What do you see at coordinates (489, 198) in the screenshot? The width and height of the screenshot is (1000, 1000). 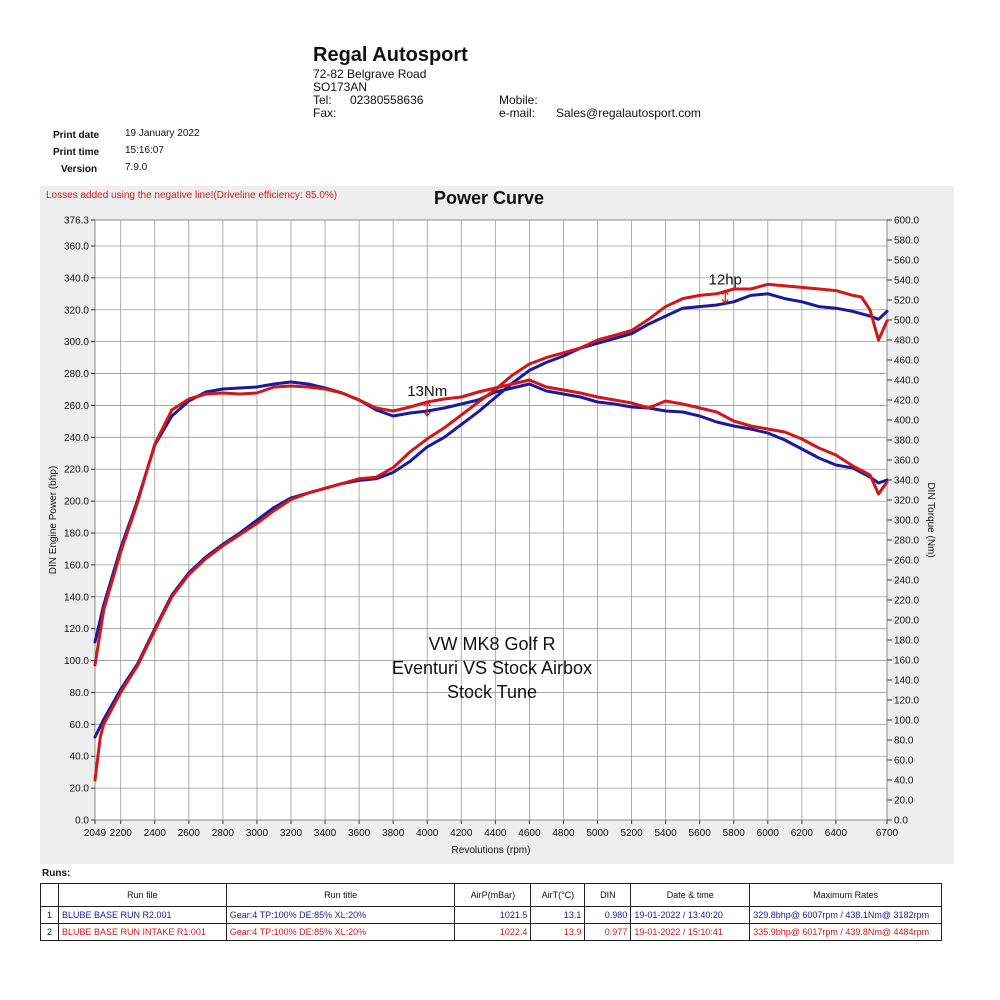 I see `chart-title: Power Curve` at bounding box center [489, 198].